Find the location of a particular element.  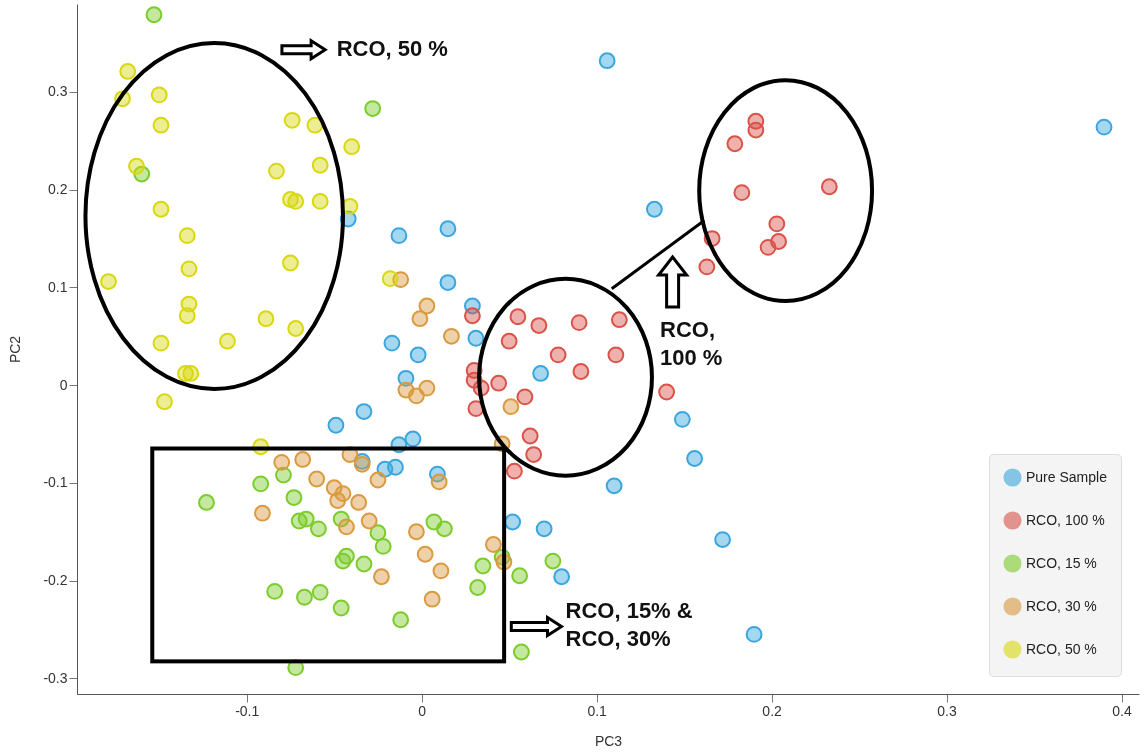

legend-label: RCO, 30 % is located at coordinates (1061, 605).